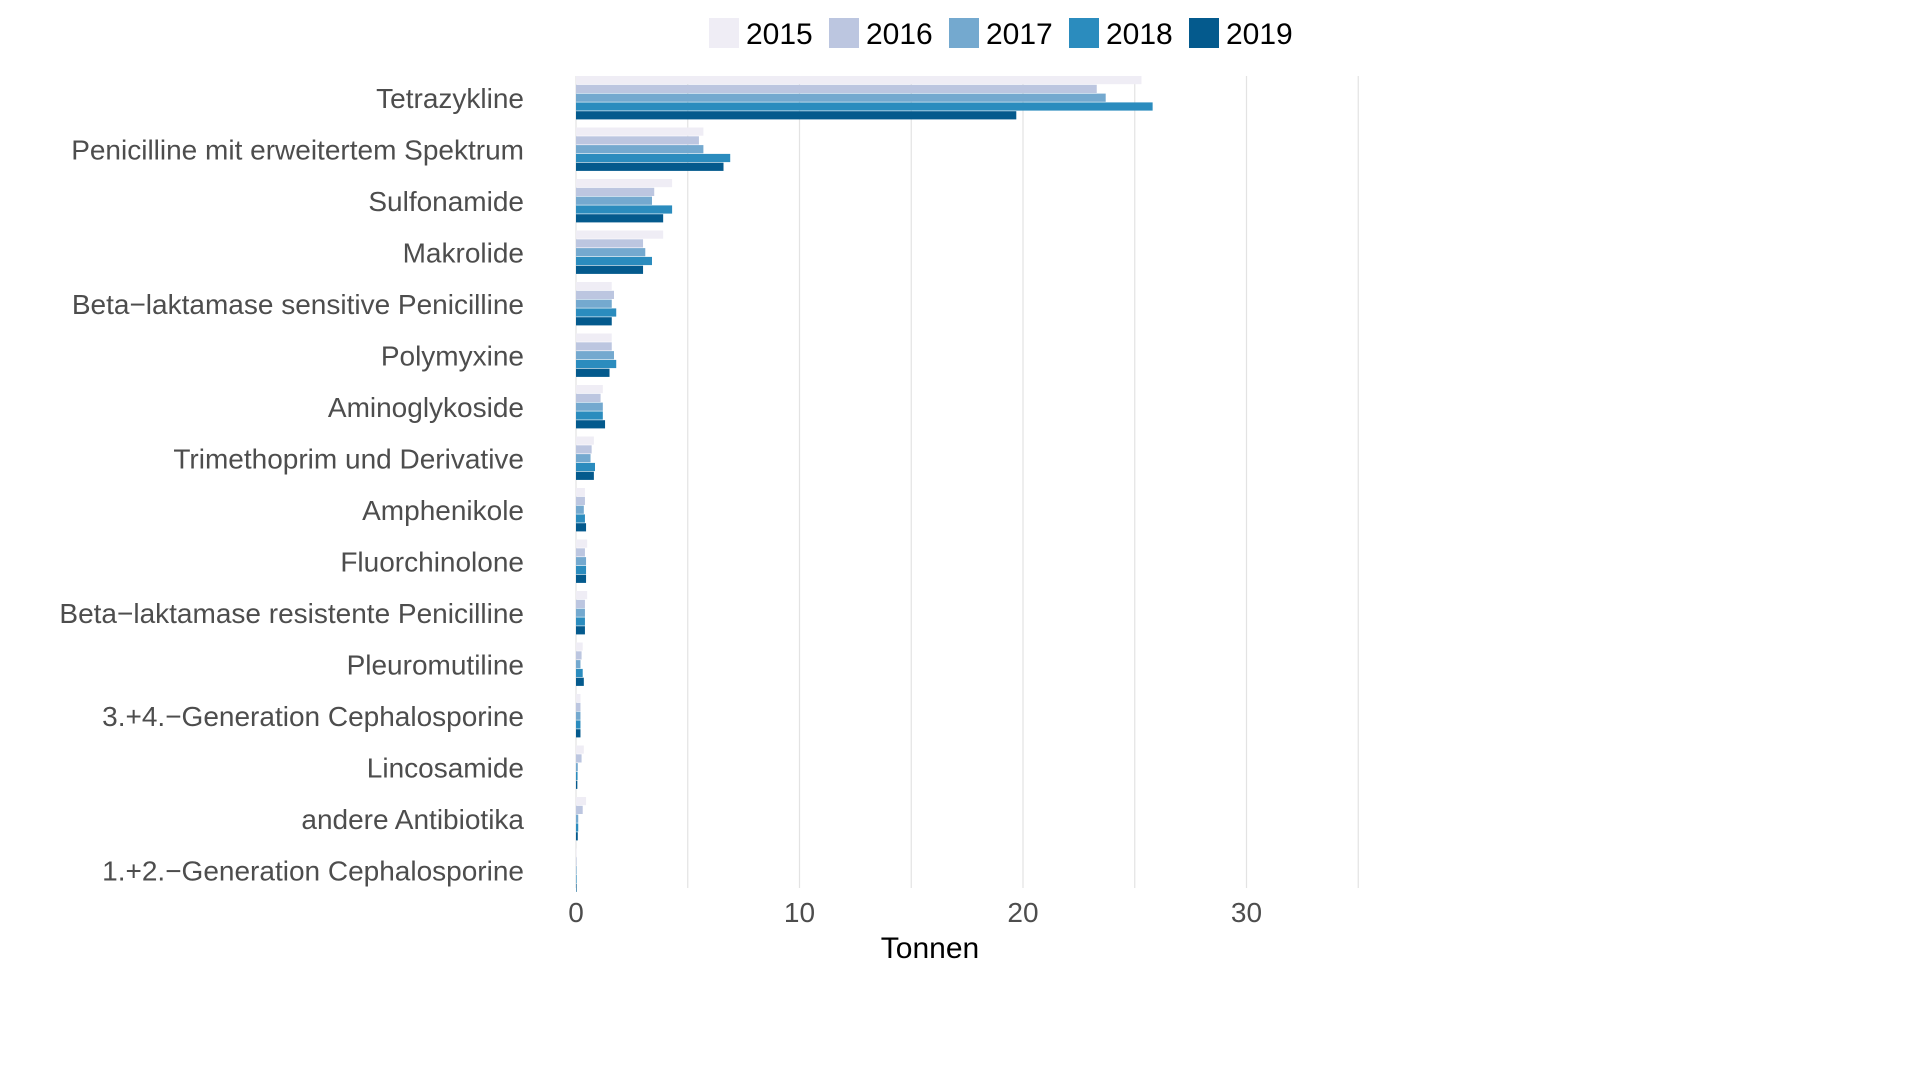 Image resolution: width=1920 pixels, height=1080 pixels. What do you see at coordinates (426, 407) in the screenshot?
I see `category-label: Aminoglykoside` at bounding box center [426, 407].